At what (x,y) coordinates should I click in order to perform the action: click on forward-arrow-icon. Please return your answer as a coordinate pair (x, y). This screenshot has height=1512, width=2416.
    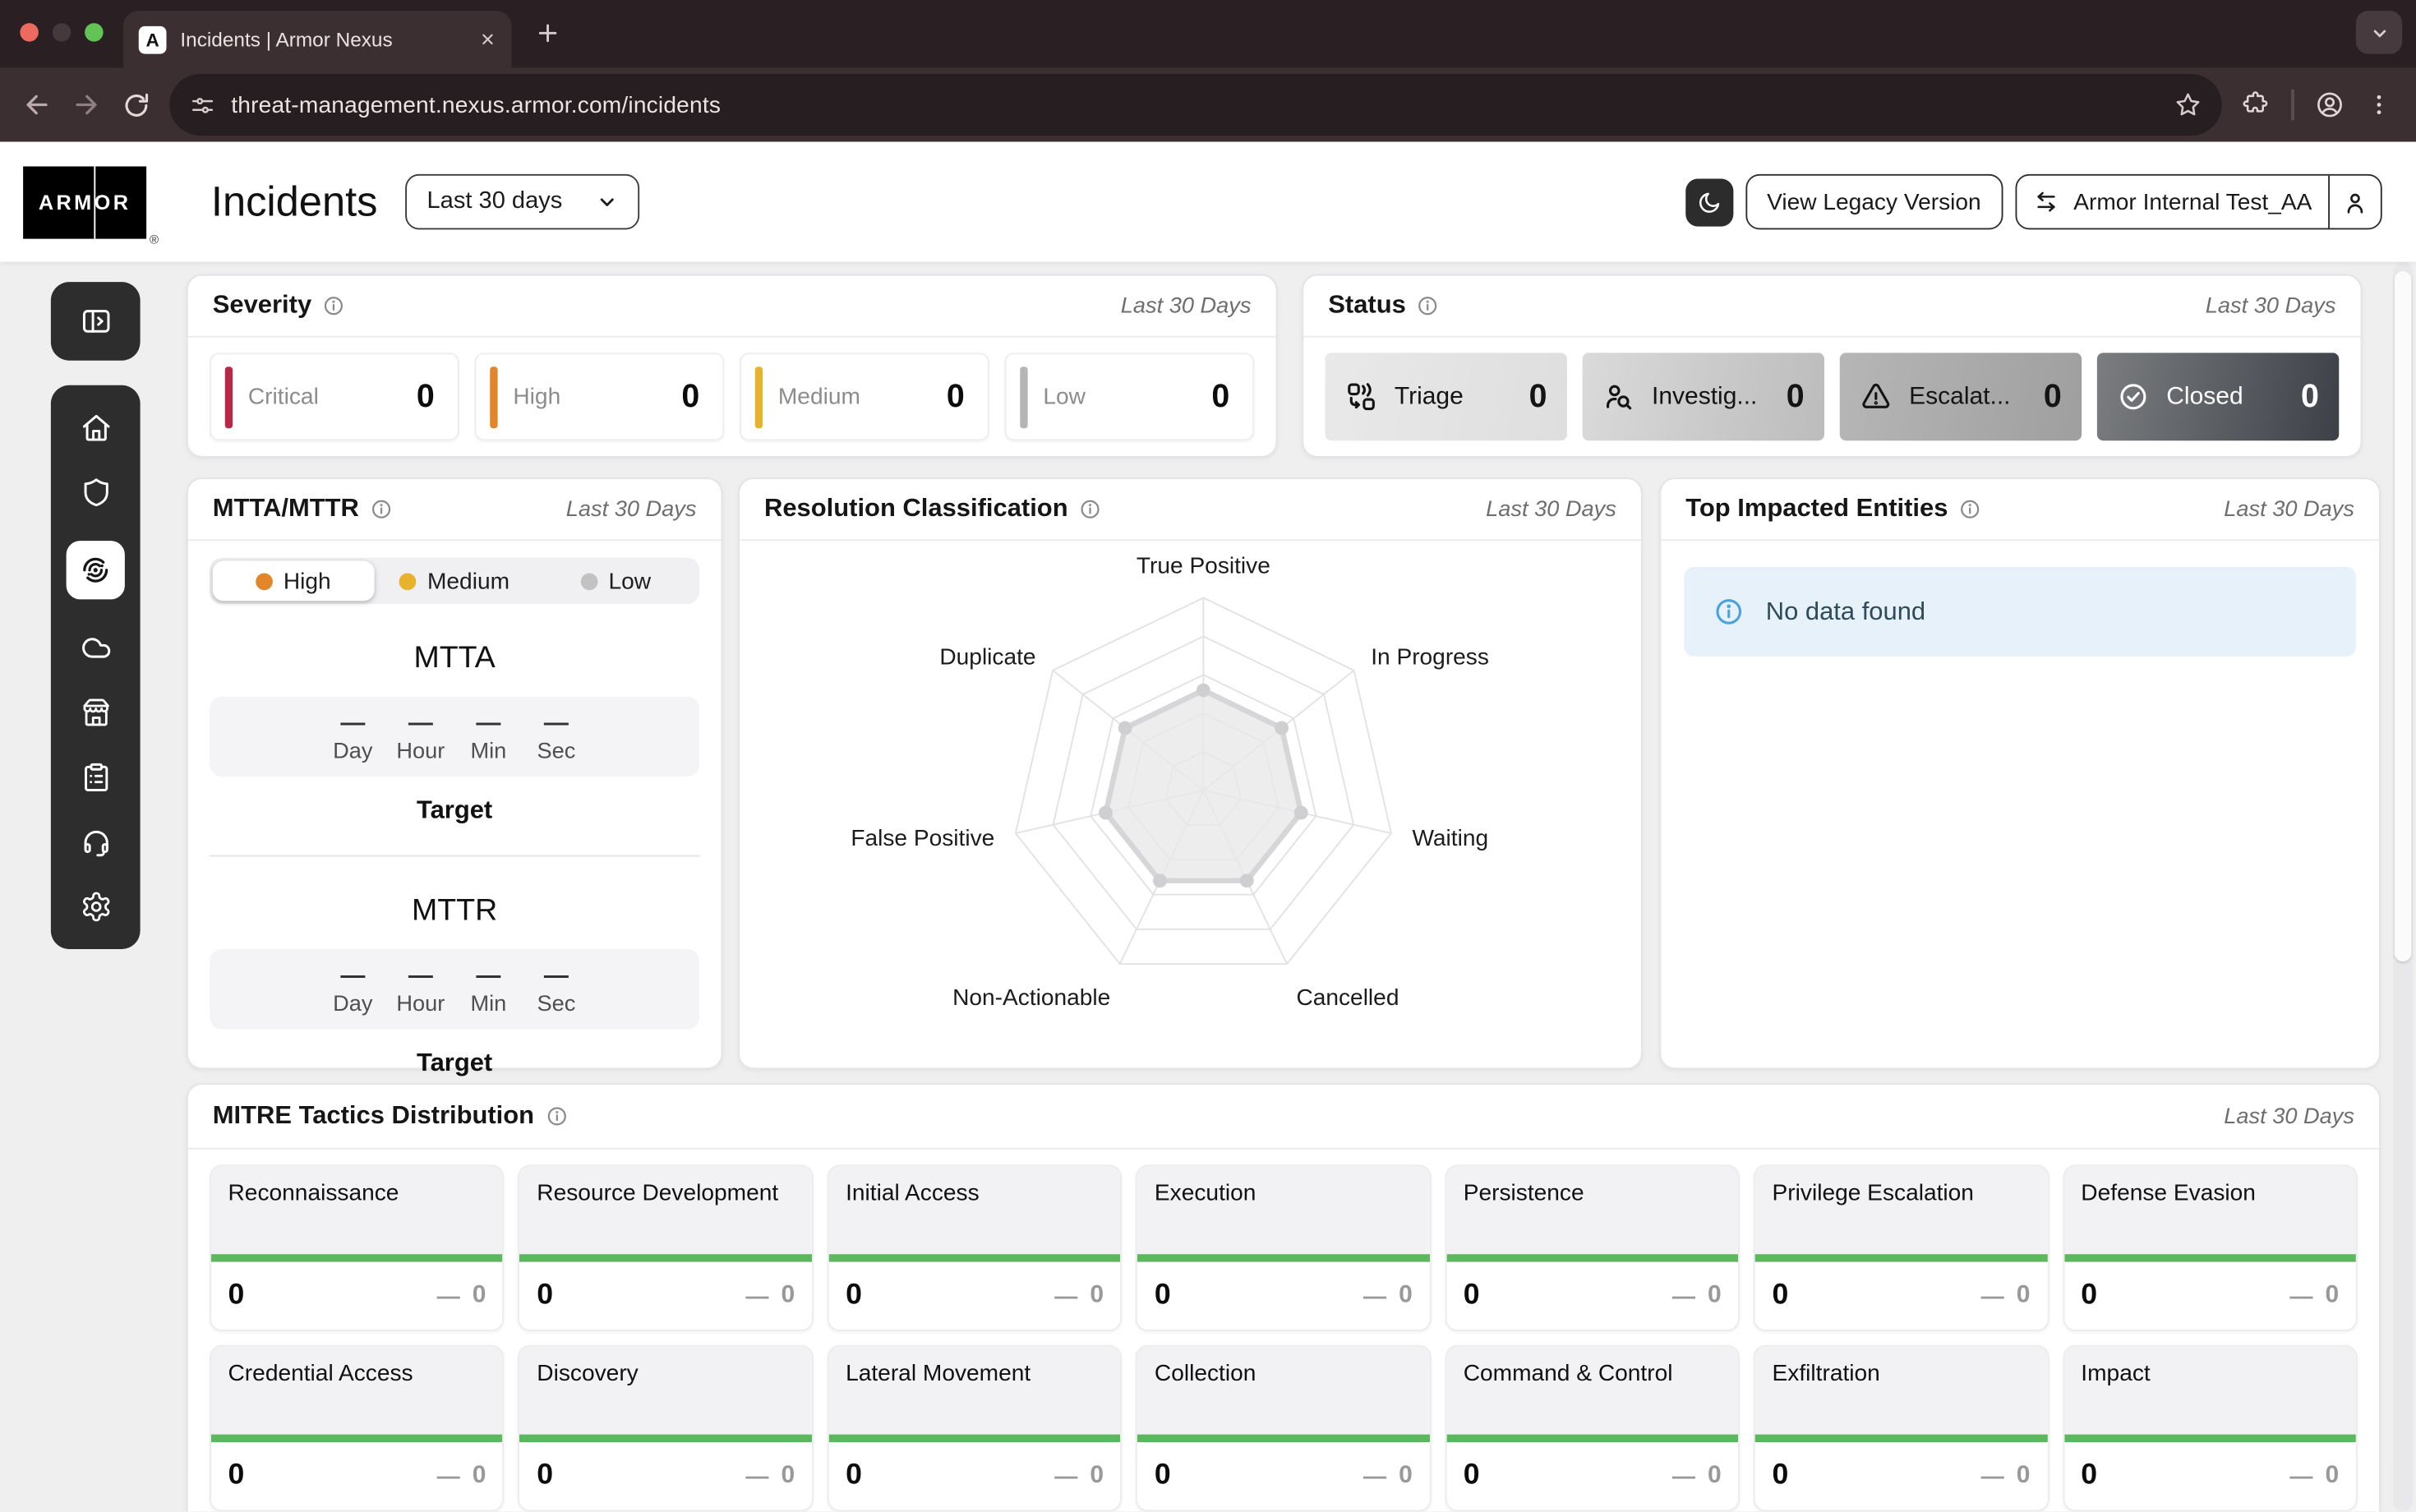
    Looking at the image, I should click on (87, 105).